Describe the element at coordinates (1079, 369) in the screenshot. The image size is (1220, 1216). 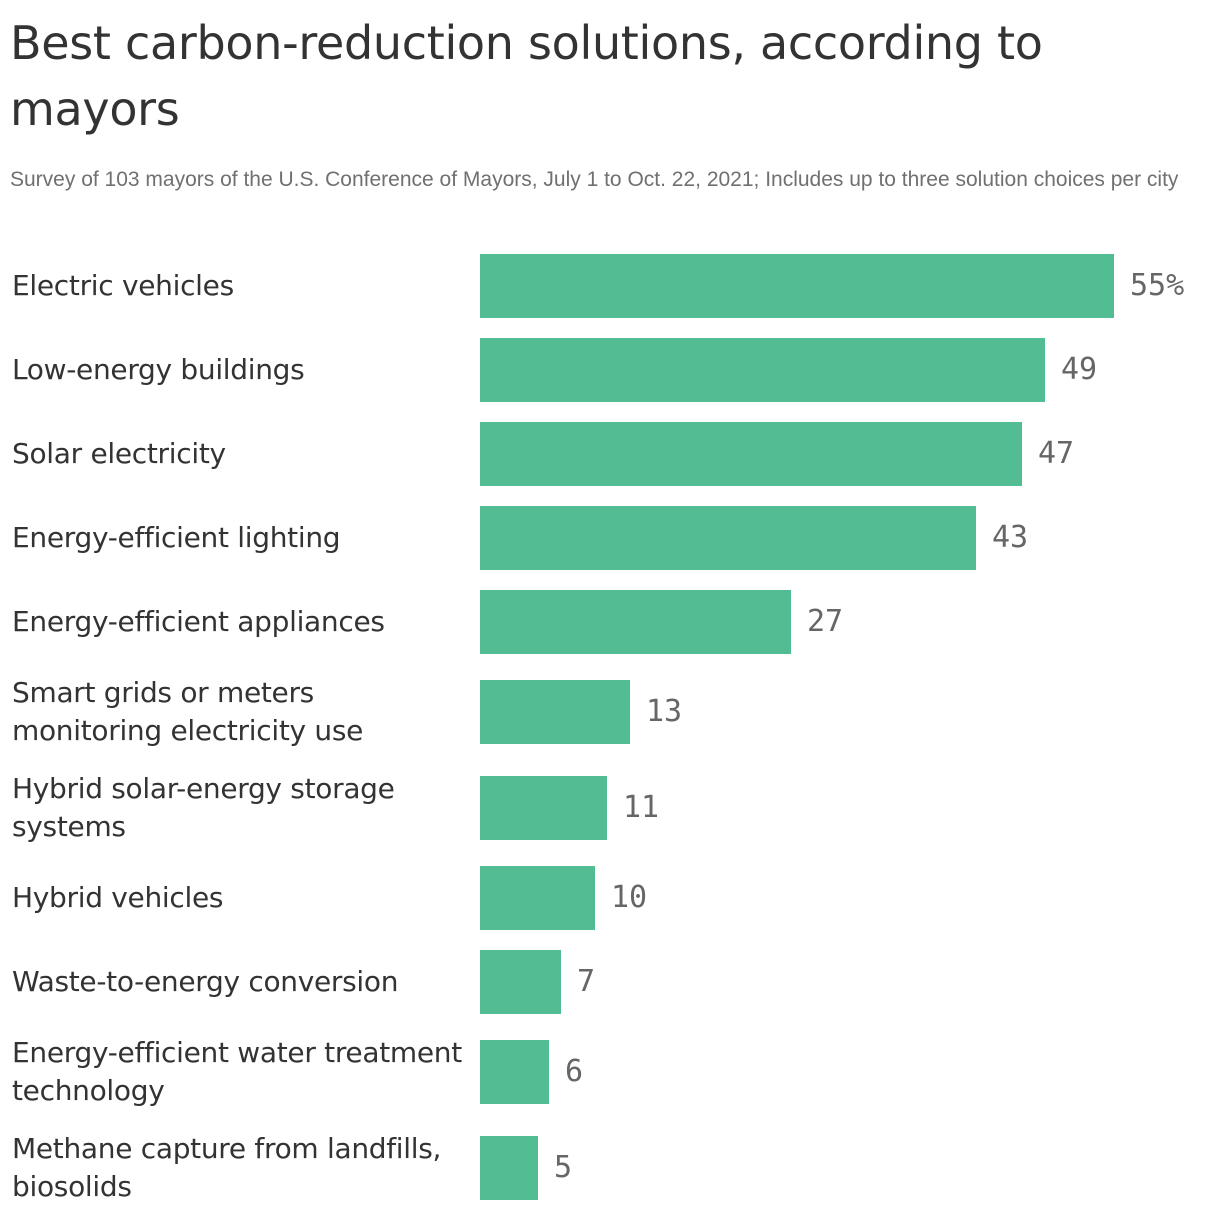
I see `value-label: 49` at that location.